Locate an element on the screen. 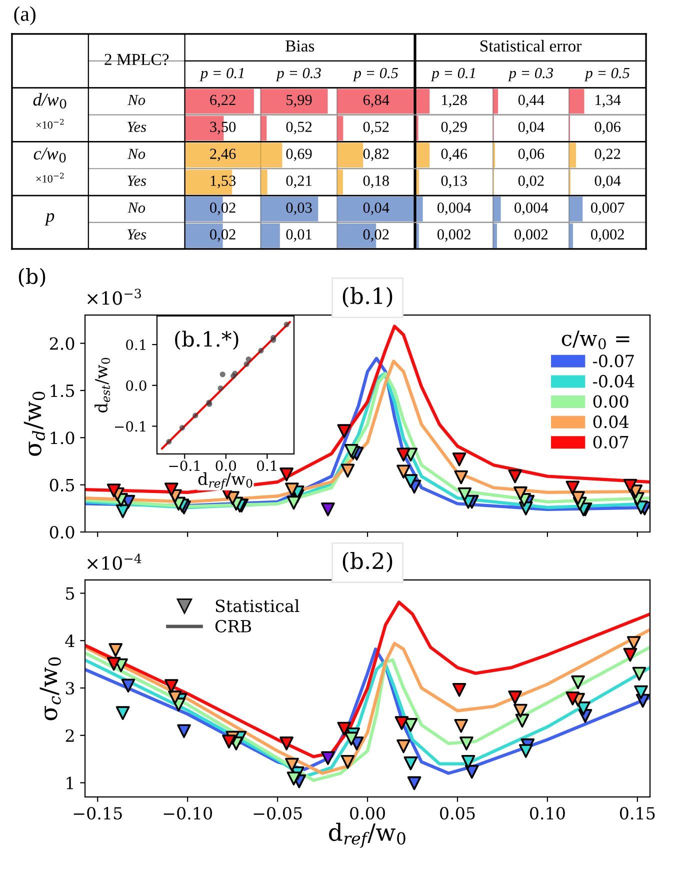  text: Statistical error is located at coordinates (531, 46).